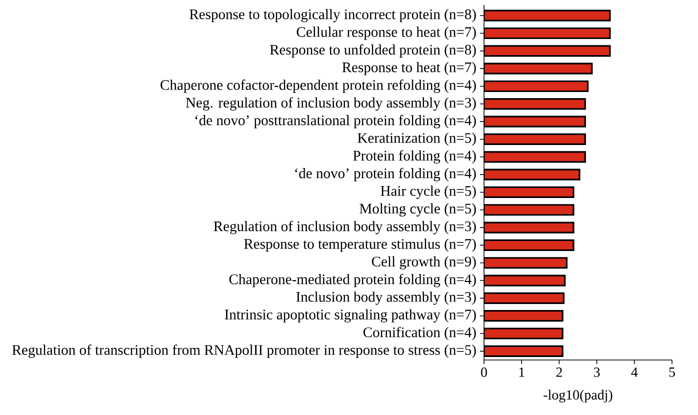 The height and width of the screenshot is (415, 698). What do you see at coordinates (335, 121) in the screenshot?
I see `y-tick-label: ‘de novo’ posttranslational protein folding (n=4)` at bounding box center [335, 121].